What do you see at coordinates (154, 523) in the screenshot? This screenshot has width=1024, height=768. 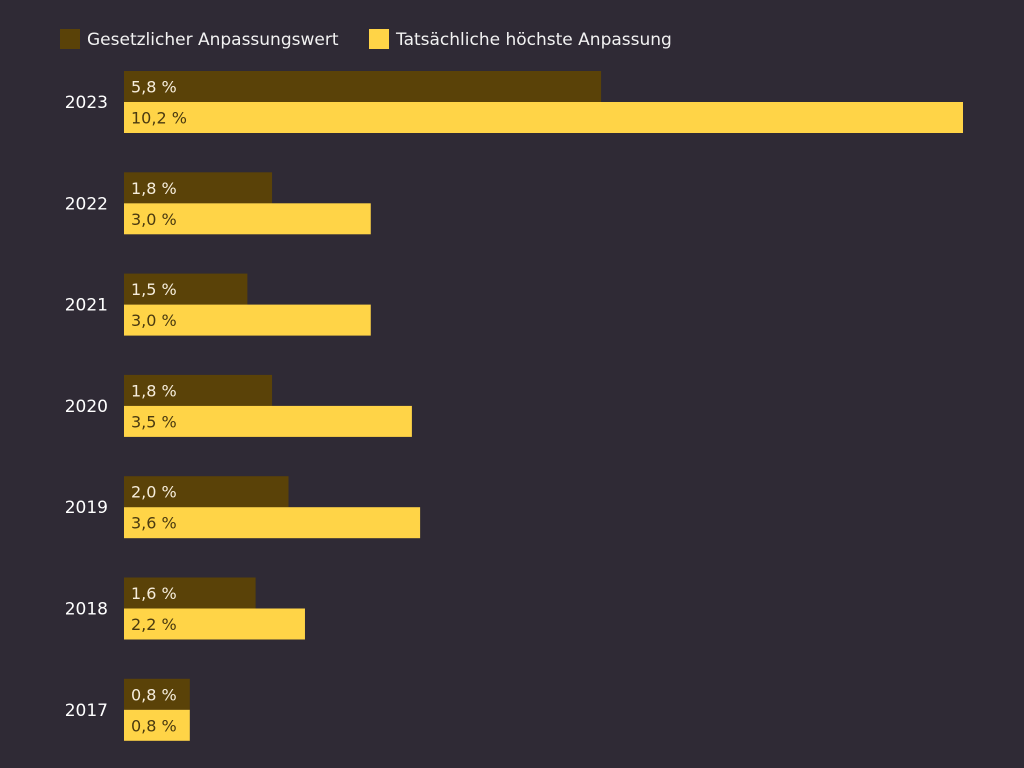 I see `data-label-actual-2019: 3,6 %` at bounding box center [154, 523].